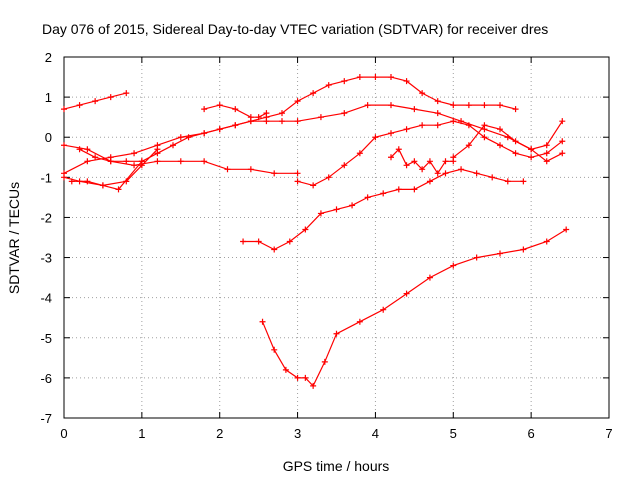 The height and width of the screenshot is (480, 640). Describe the element at coordinates (531, 433) in the screenshot. I see `x-tick-label: 6` at that location.